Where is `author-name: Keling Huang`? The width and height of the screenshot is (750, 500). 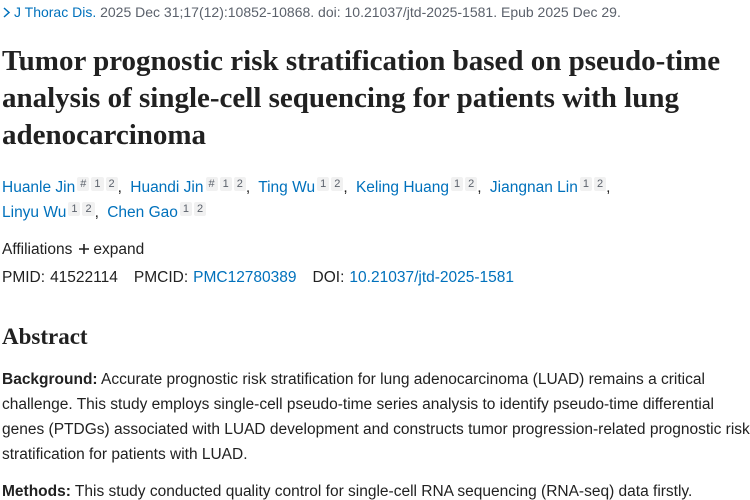 author-name: Keling Huang is located at coordinates (402, 187).